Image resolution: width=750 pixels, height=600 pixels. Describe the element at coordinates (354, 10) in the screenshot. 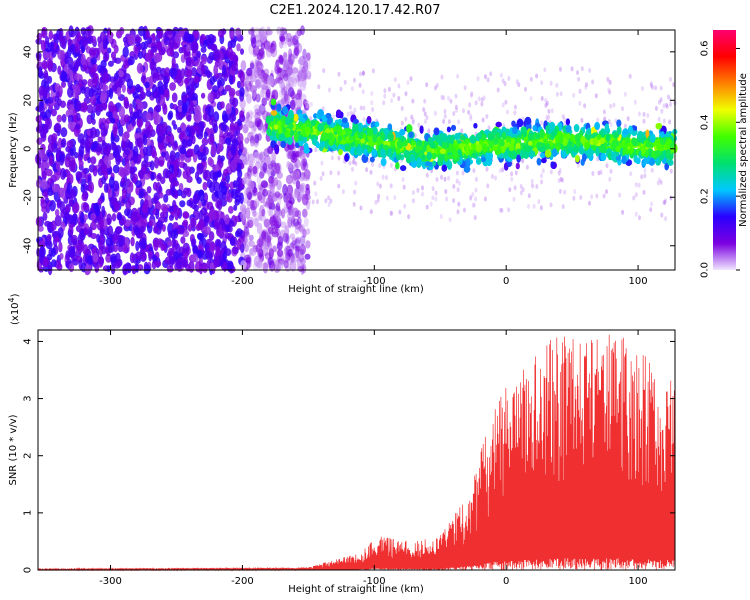

I see `figure-title: C2E1.2024.120.17.42.R07` at that location.